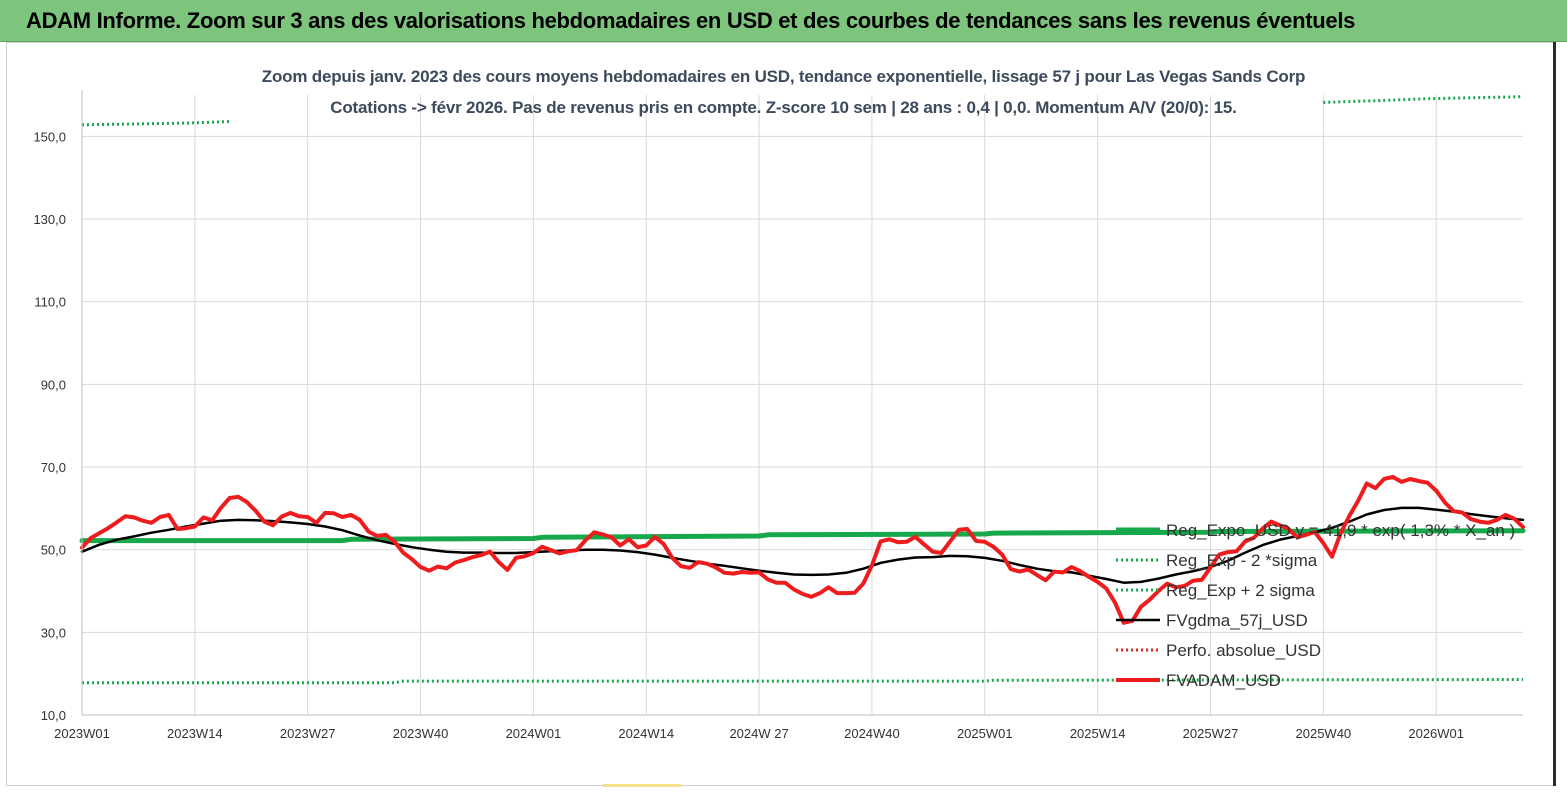  Describe the element at coordinates (1324, 733) in the screenshot. I see `x-tick-label: 2025W40` at that location.